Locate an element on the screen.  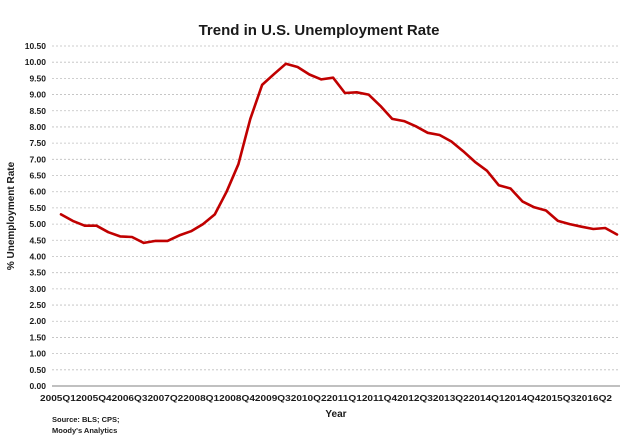
y-tick-label: 4.00 is located at coordinates (37, 256).